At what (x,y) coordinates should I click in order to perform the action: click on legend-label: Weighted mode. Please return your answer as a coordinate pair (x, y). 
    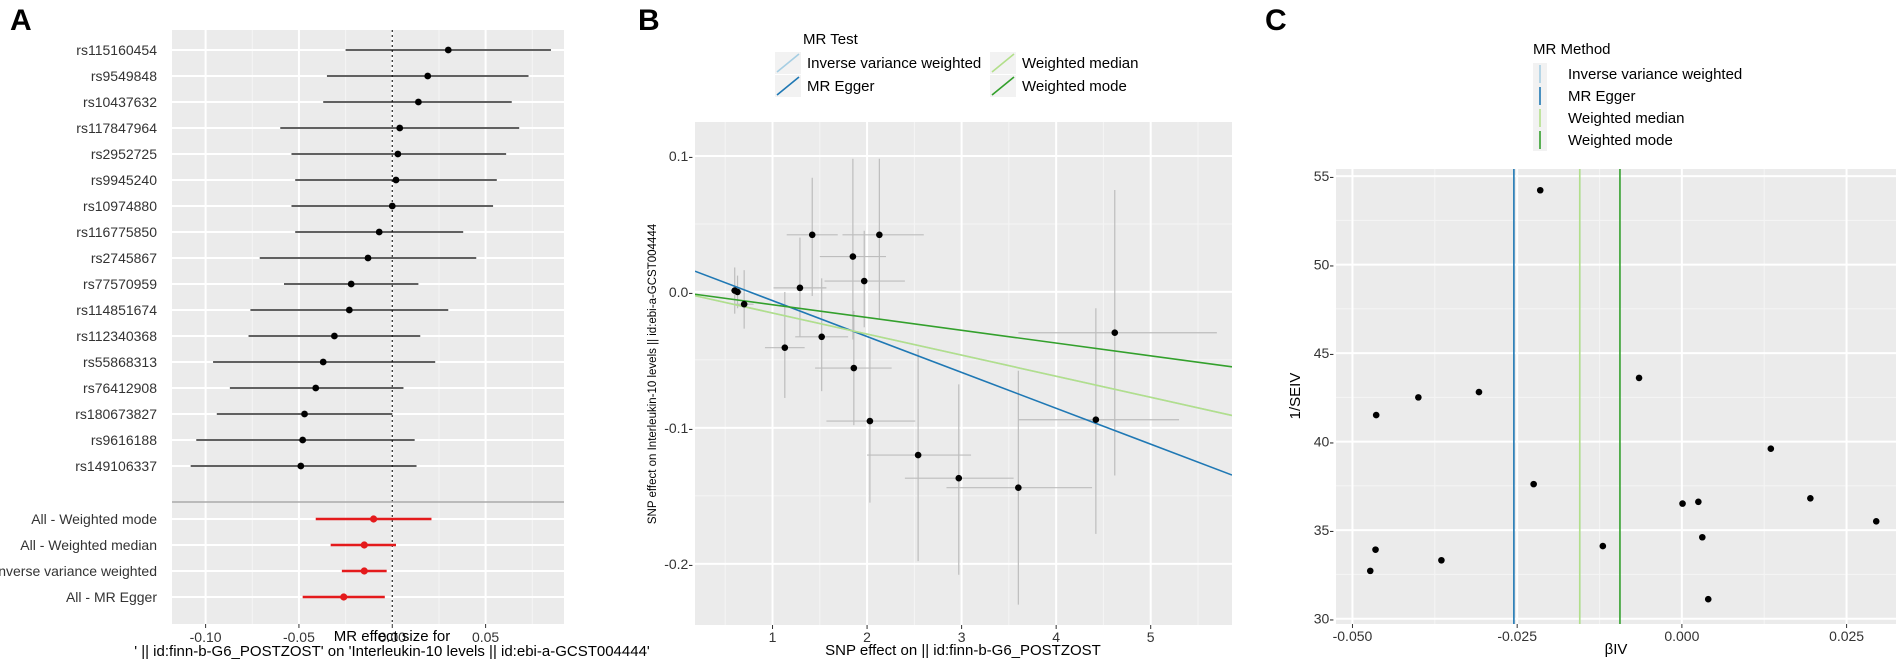
    Looking at the image, I should click on (1620, 140).